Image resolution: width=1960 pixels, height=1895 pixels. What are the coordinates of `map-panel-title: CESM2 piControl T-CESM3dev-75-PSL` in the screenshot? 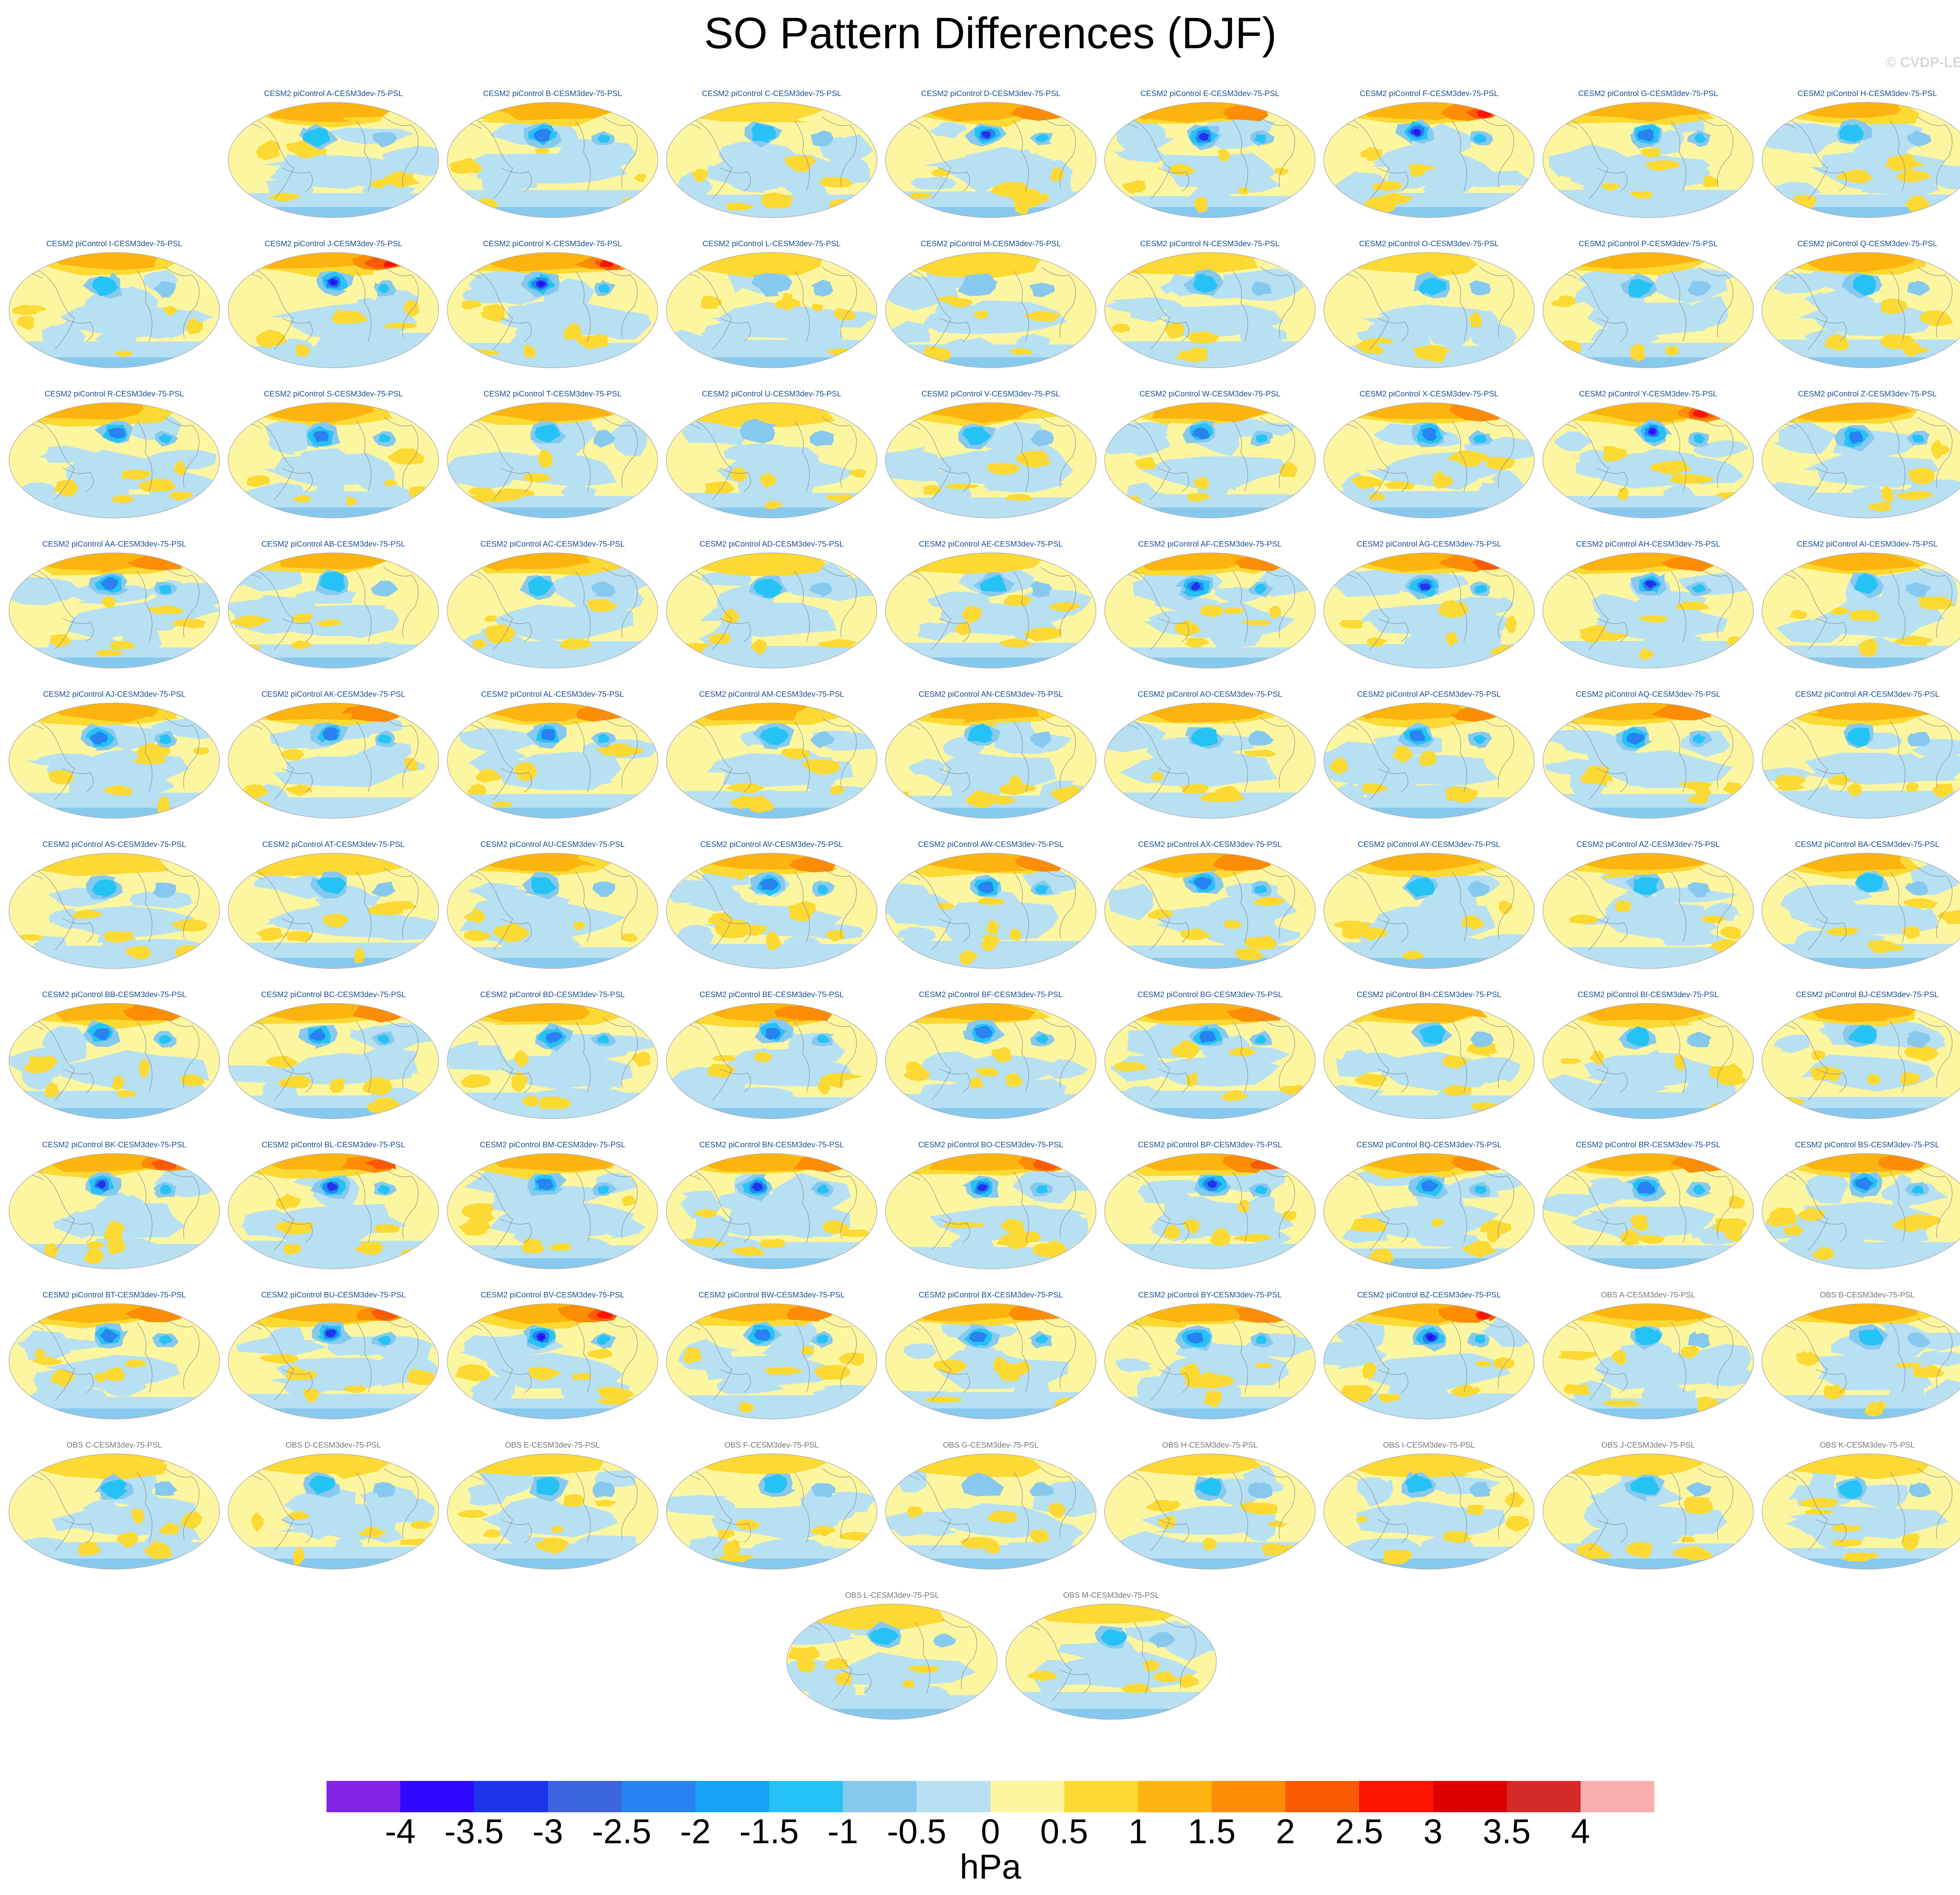 It's located at (552, 394).